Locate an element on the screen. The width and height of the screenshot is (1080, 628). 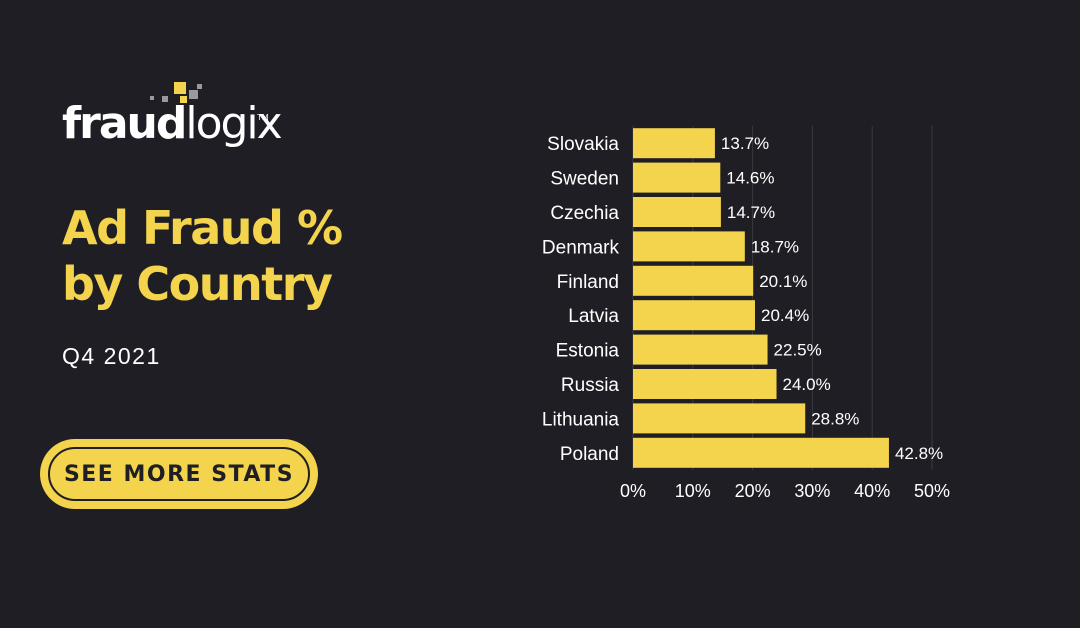
category-label: Czechia is located at coordinates (584, 213).